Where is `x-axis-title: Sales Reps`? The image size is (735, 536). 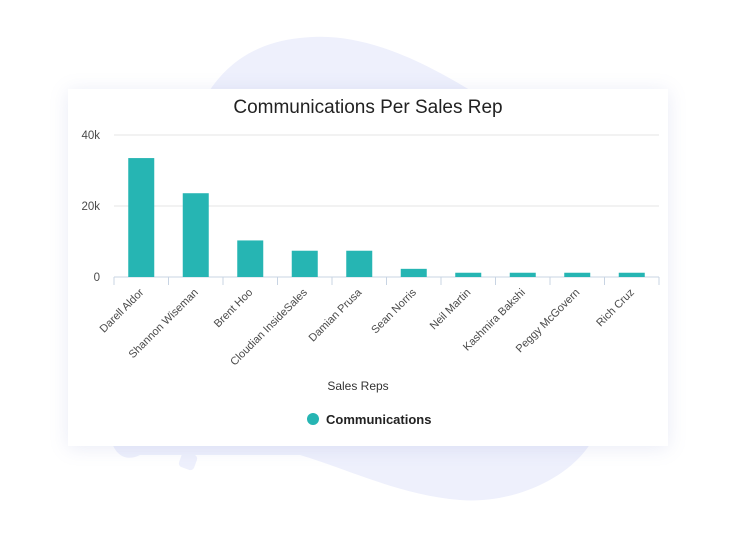
x-axis-title: Sales Reps is located at coordinates (357, 386).